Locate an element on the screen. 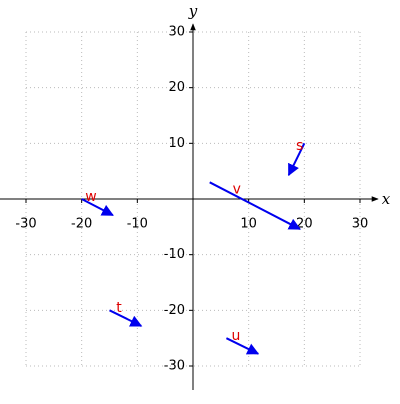  x-tick-label: -10 is located at coordinates (137, 224).